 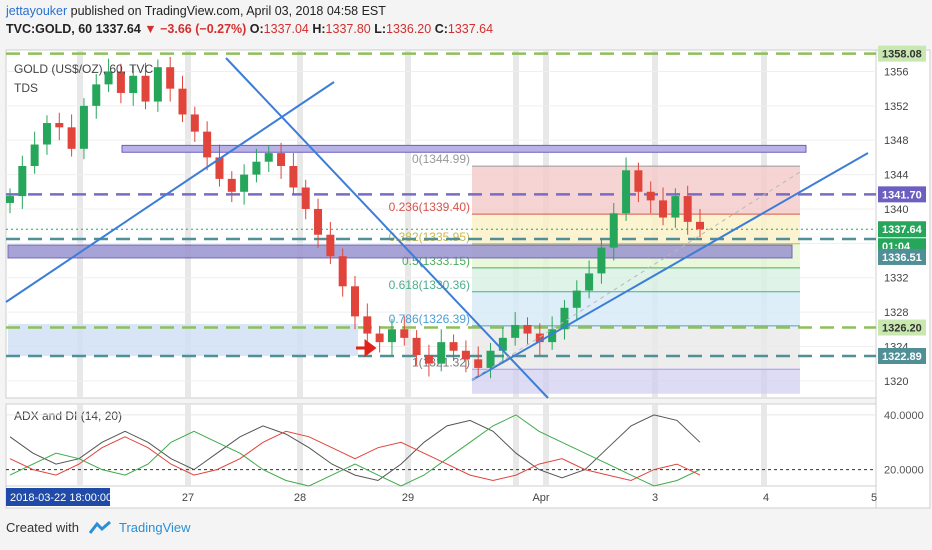 I want to click on time-tick-label: Apr, so click(x=540, y=498).